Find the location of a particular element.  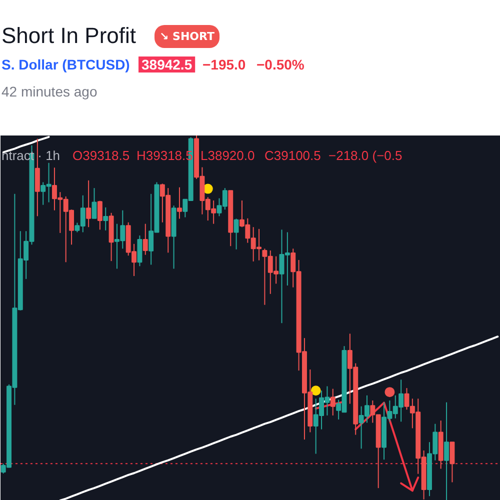

text: −0.50% is located at coordinates (280, 64).